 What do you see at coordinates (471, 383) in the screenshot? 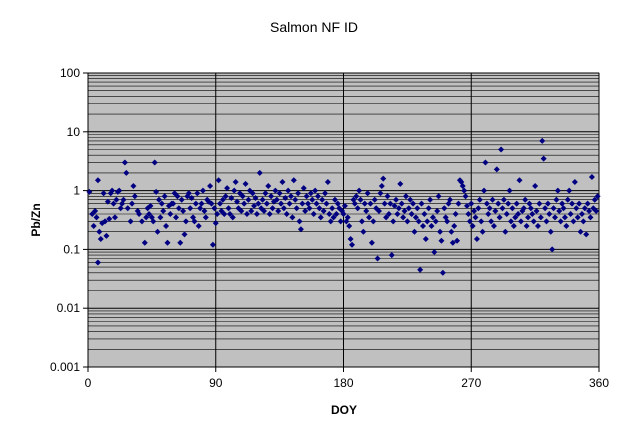
I see `x-tick-label: 270` at bounding box center [471, 383].